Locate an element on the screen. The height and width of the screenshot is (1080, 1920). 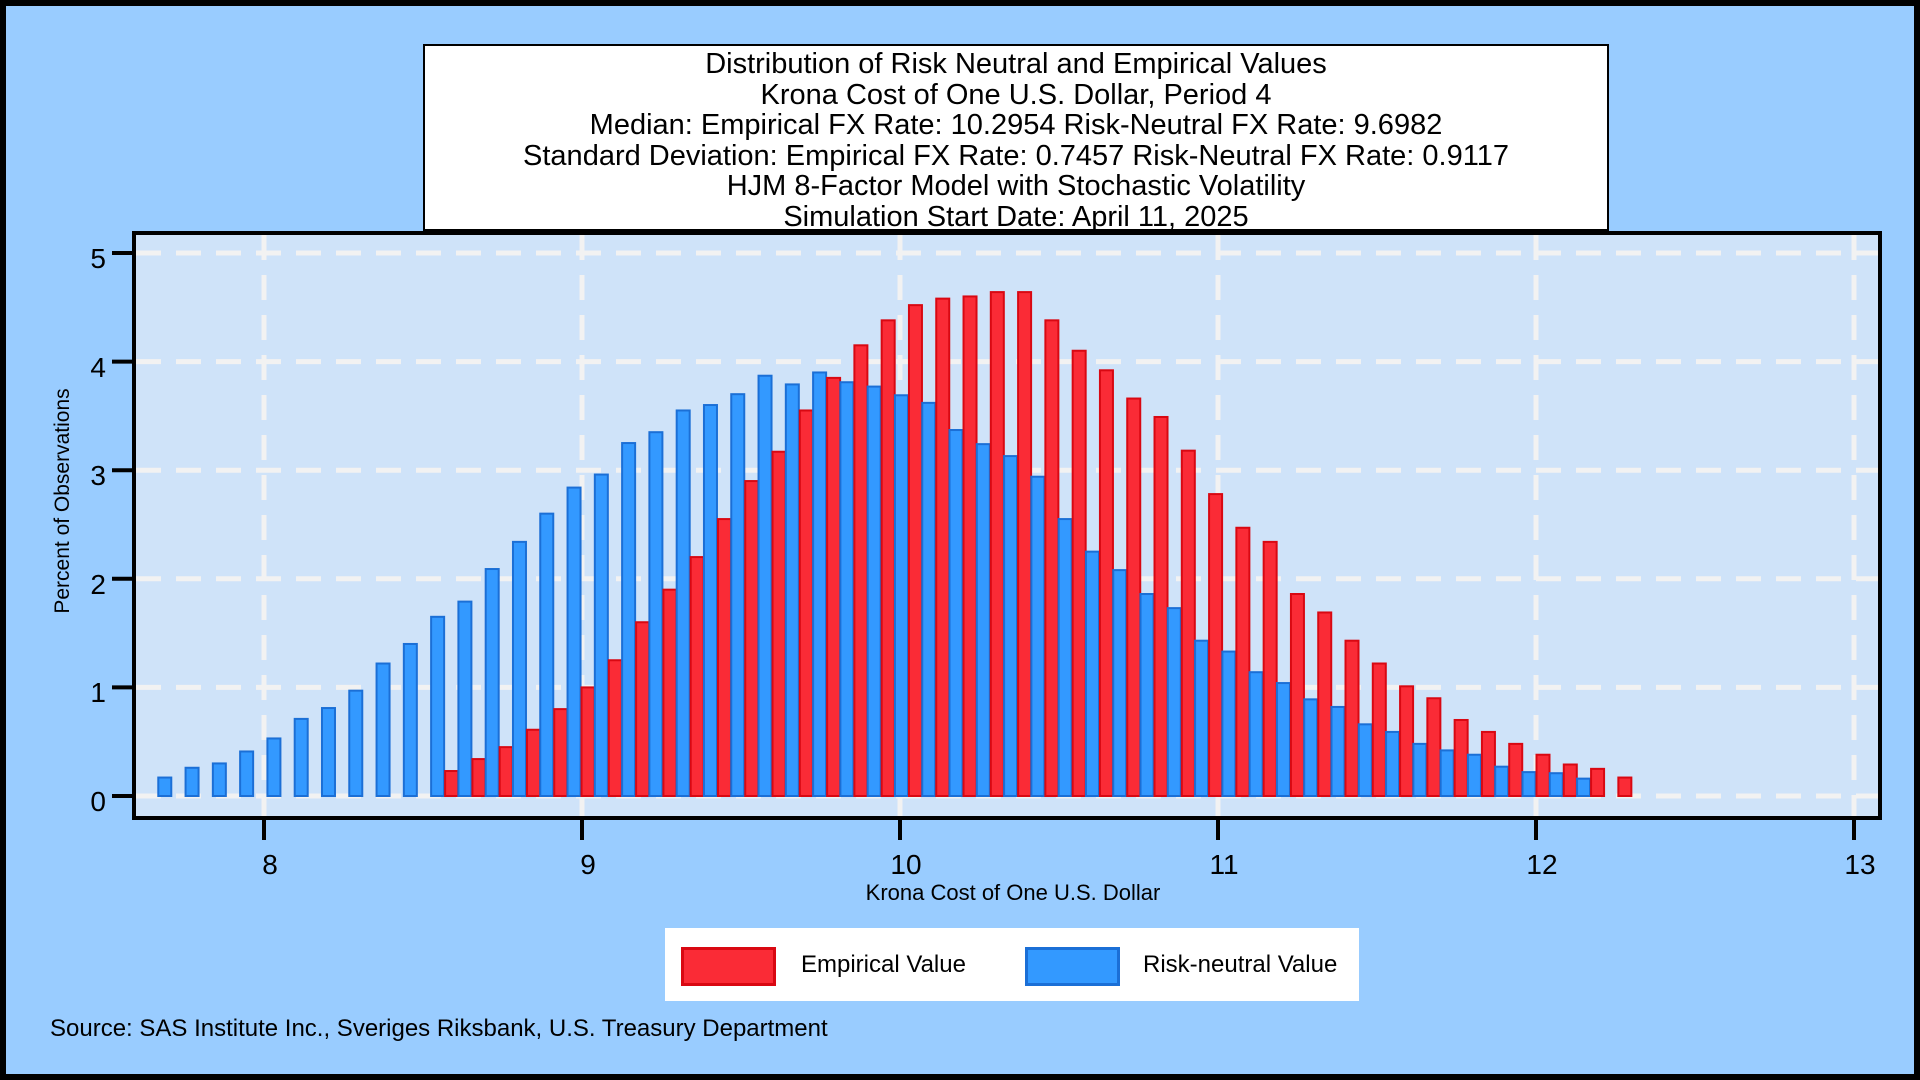
x-axis-title: Krona Cost of One U.S. Dollar is located at coordinates (1013, 892).